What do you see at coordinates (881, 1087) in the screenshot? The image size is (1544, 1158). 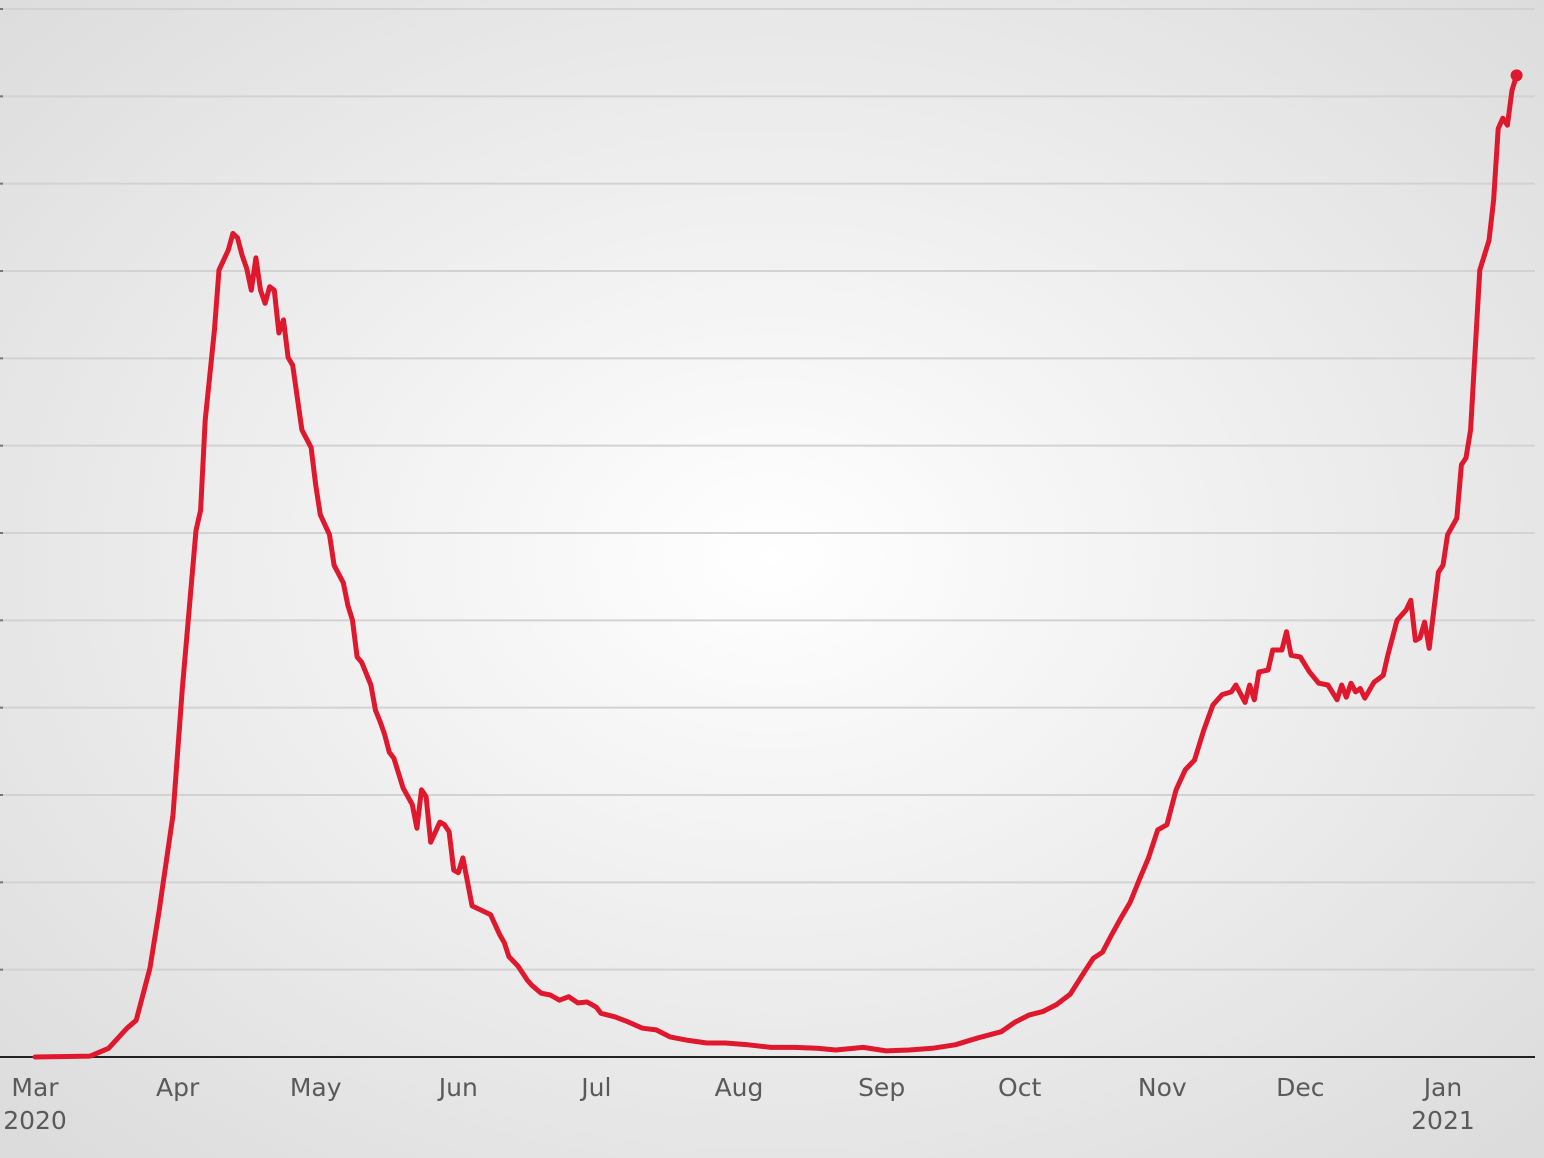 I see `x-tick-label: Sep` at bounding box center [881, 1087].